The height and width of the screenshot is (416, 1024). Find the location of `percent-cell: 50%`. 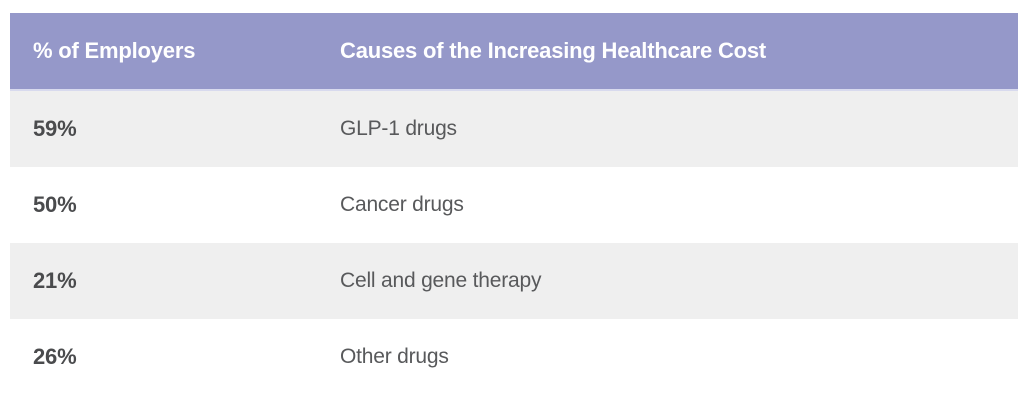

percent-cell: 50% is located at coordinates (55, 204).